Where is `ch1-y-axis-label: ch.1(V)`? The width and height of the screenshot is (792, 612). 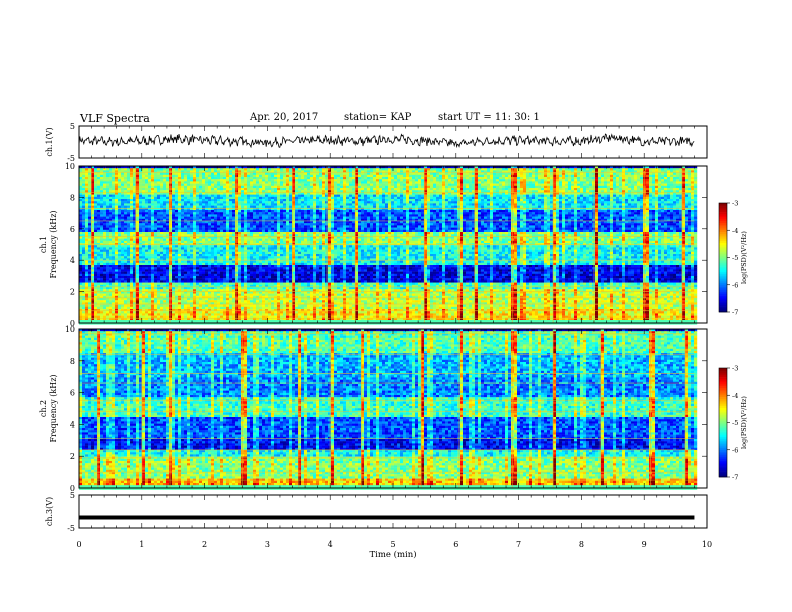 ch1-y-axis-label: ch.1(V) is located at coordinates (49, 141).